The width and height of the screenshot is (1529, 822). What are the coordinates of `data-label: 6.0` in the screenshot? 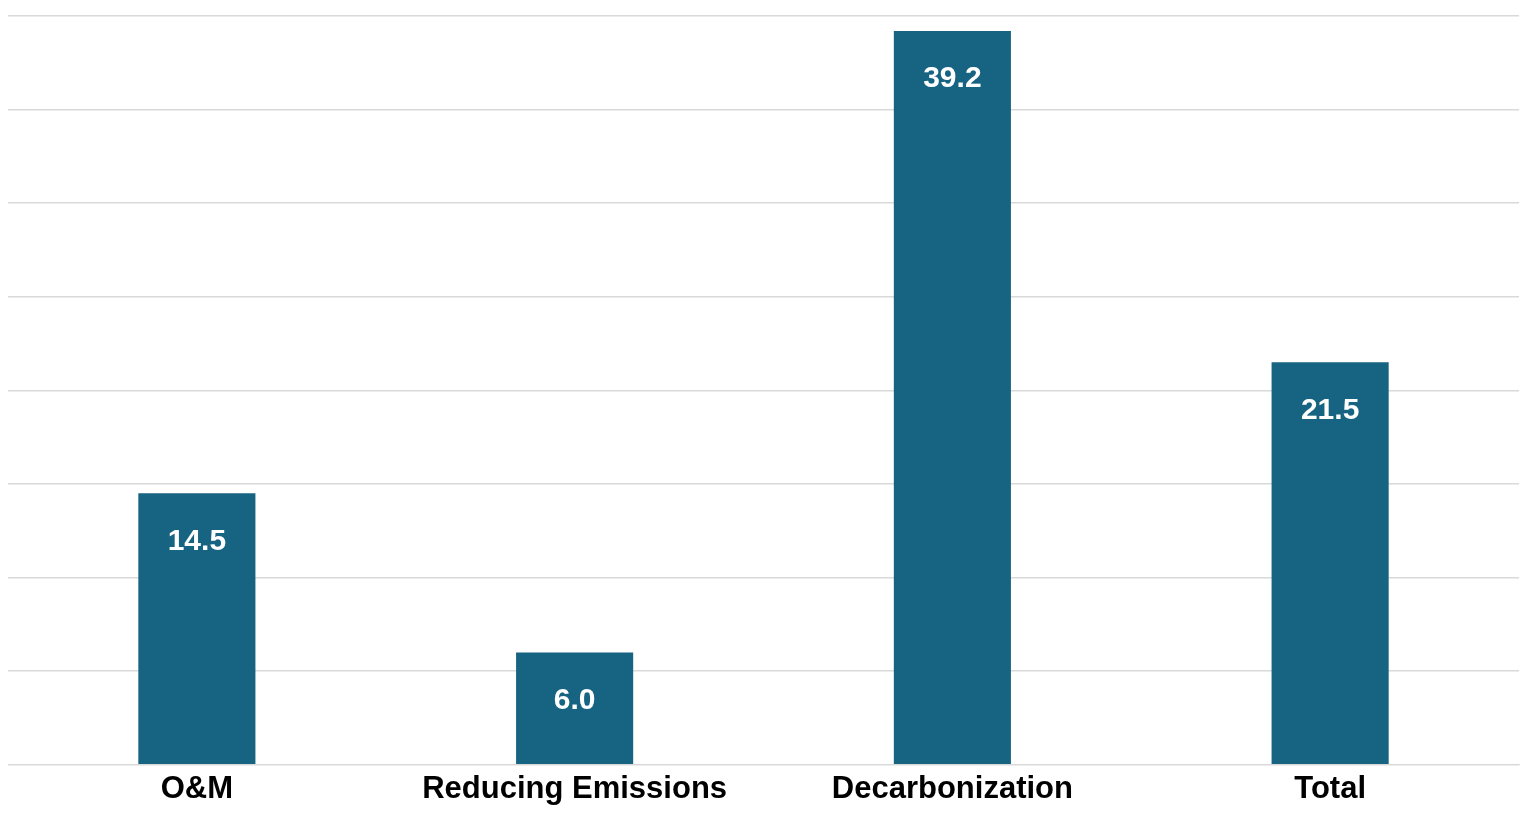 It's located at (574, 698).